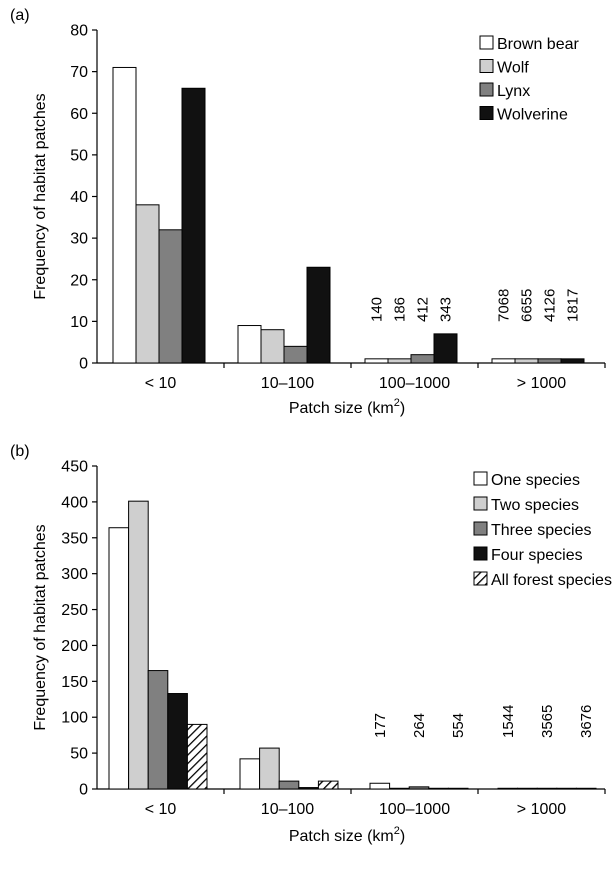 Image resolution: width=615 pixels, height=874 pixels. What do you see at coordinates (508, 721) in the screenshot?
I see `data-label: 1544` at bounding box center [508, 721].